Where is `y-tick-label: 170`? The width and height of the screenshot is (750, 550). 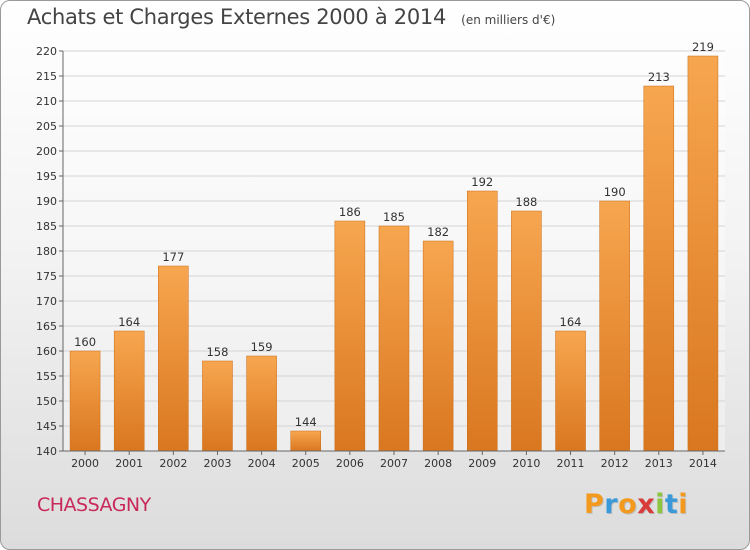 y-tick-label: 170 is located at coordinates (46, 301).